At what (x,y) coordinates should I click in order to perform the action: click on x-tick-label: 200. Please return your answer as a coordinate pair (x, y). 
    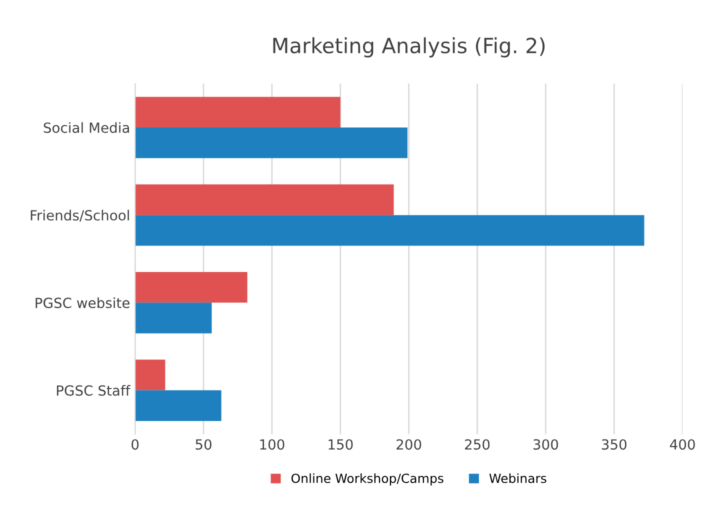
    Looking at the image, I should click on (409, 444).